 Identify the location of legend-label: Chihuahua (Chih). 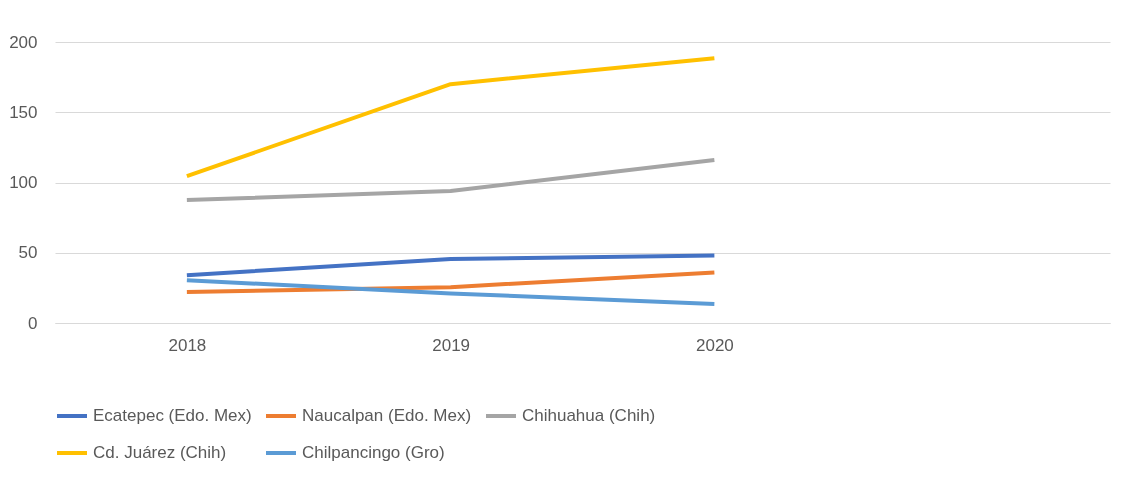
(589, 415).